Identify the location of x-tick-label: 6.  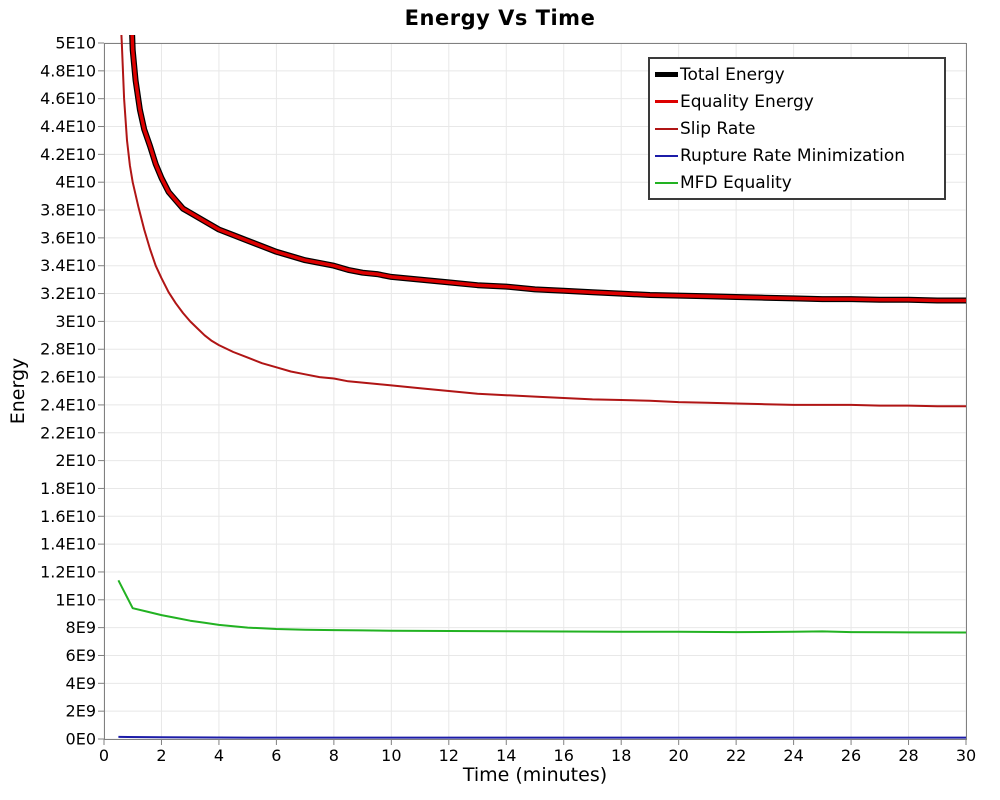
(276, 755).